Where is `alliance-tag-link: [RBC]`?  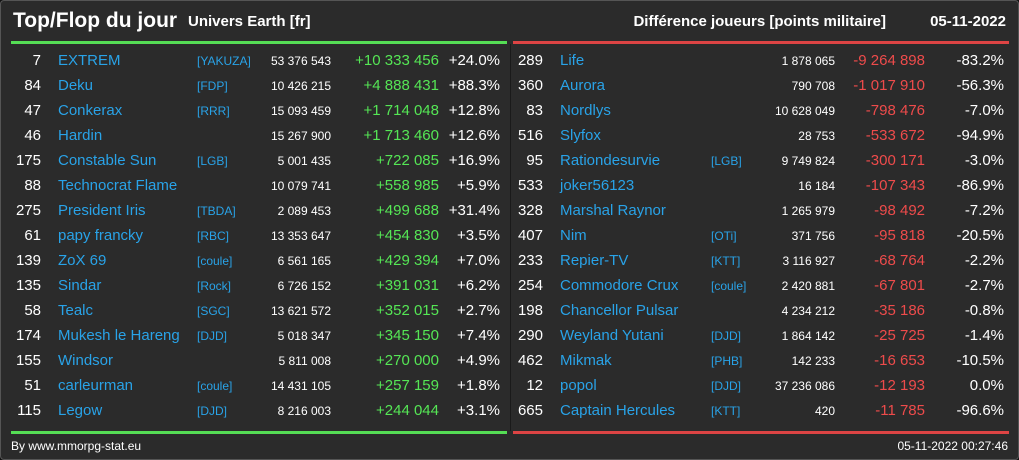 alliance-tag-link: [RBC] is located at coordinates (213, 236).